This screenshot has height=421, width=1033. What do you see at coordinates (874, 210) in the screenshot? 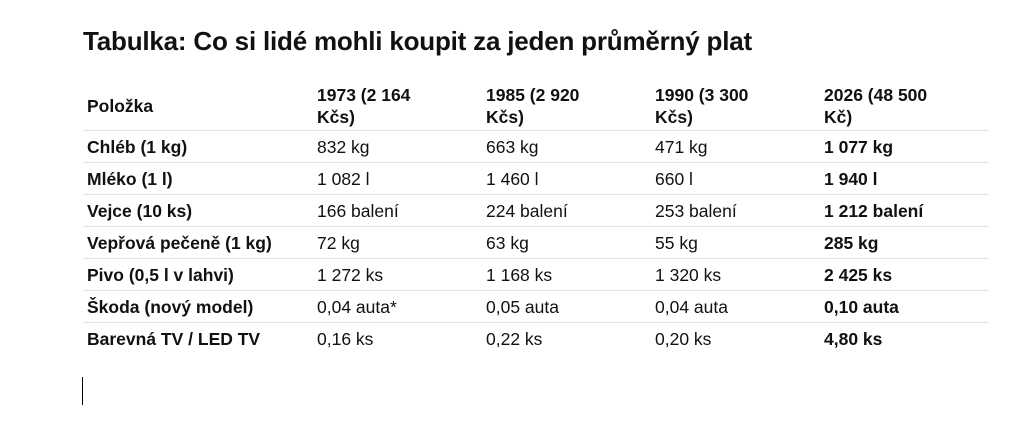
I see `table-cell: 1 212 balení` at bounding box center [874, 210].